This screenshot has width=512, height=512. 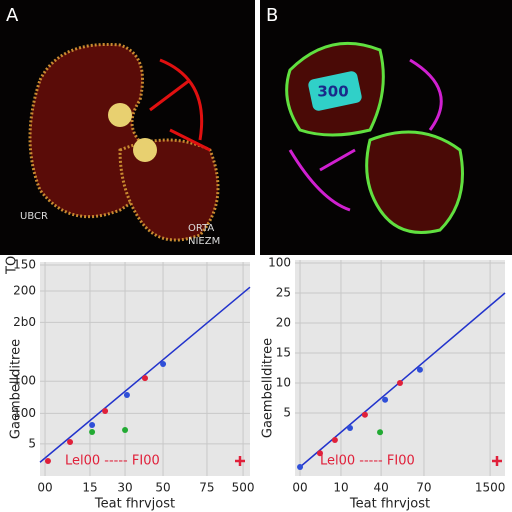 What do you see at coordinates (201, 228) in the screenshot?
I see `annotation: ORTA` at bounding box center [201, 228].